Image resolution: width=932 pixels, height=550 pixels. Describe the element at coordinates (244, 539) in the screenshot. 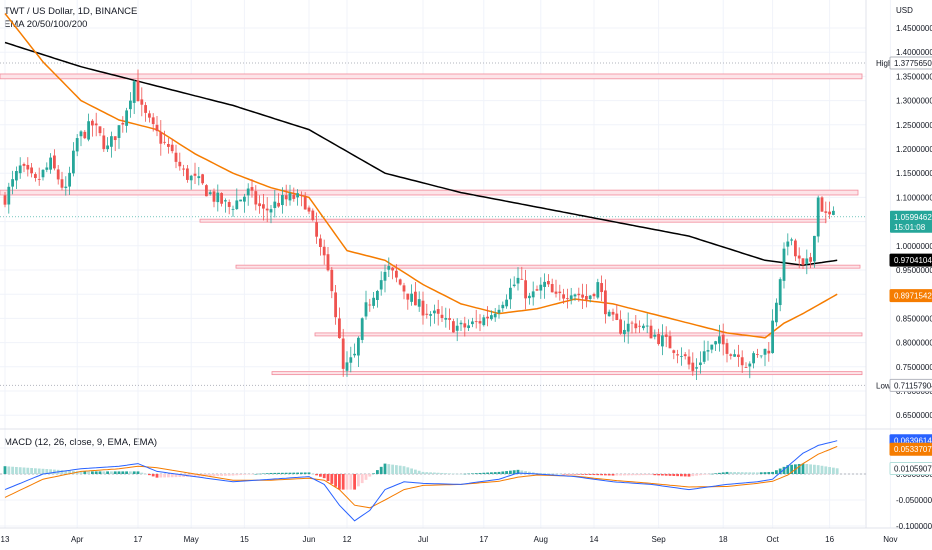

I see `time-tick-label: 15` at that location.